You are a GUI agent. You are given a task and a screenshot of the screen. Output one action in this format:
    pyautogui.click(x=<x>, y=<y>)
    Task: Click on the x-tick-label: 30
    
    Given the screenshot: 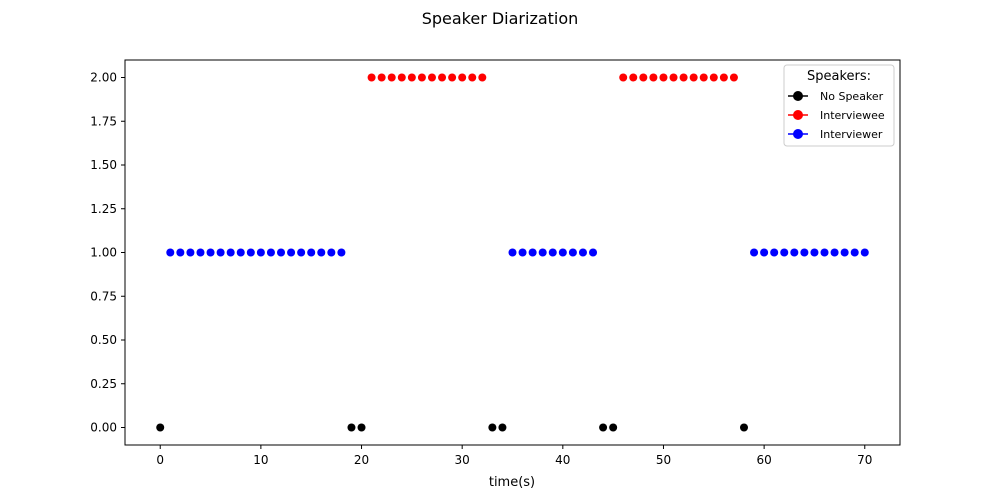 What is the action you would take?
    pyautogui.click(x=462, y=460)
    